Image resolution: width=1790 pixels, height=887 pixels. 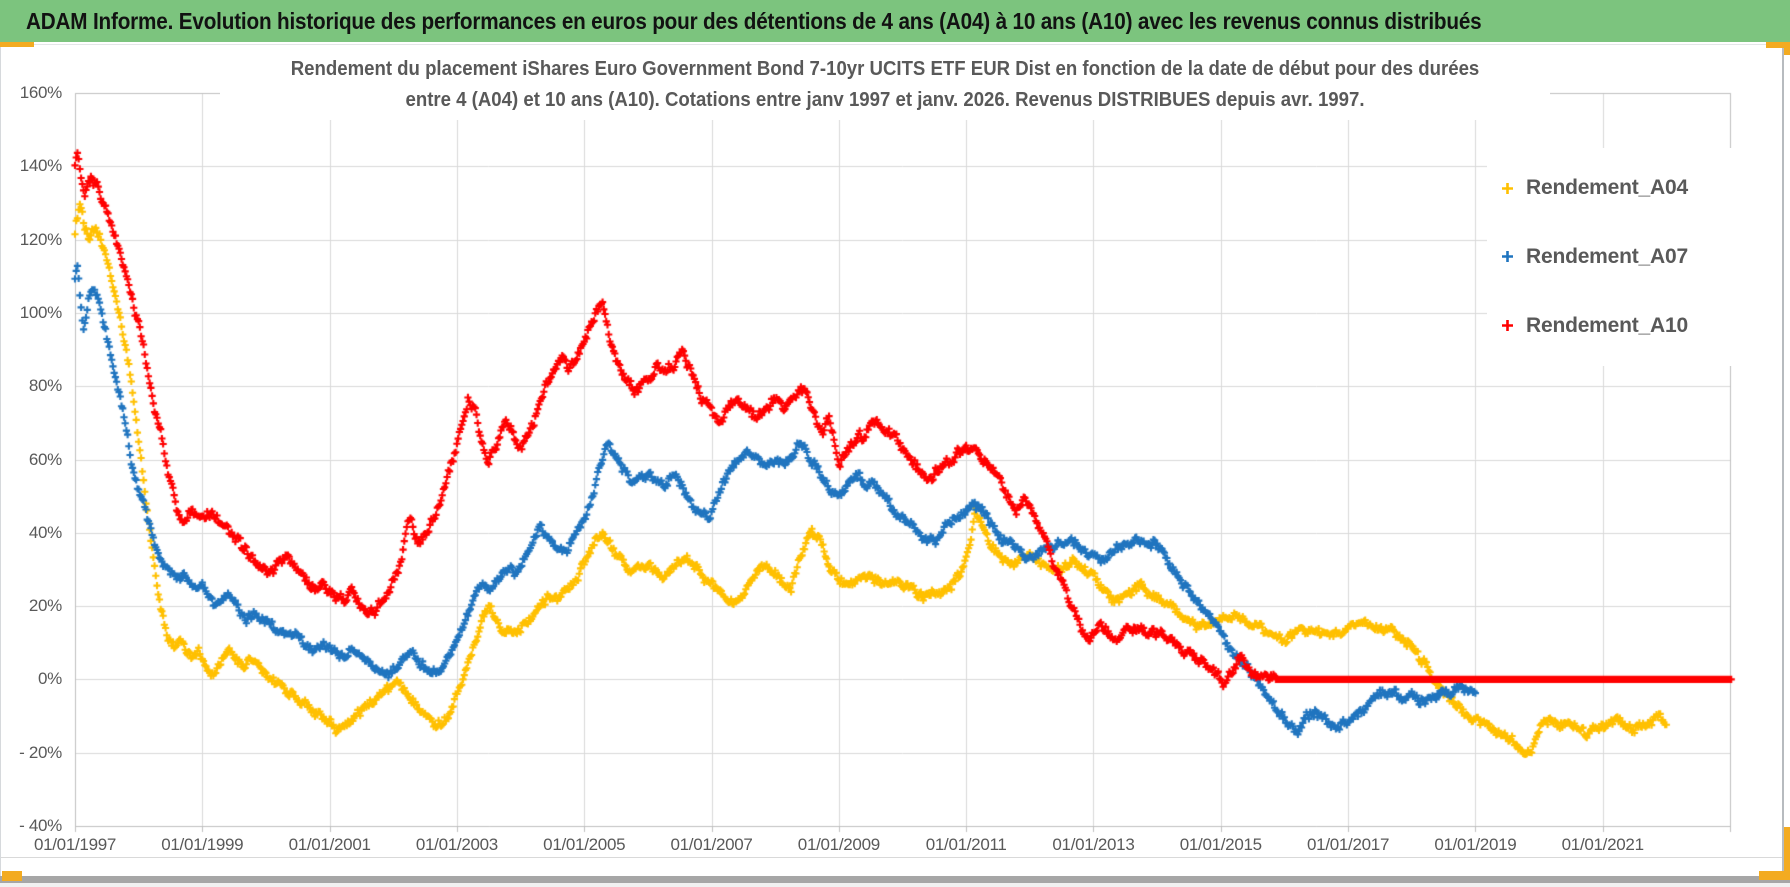 What do you see at coordinates (584, 844) in the screenshot?
I see `x-tick-label: 01/01/2005` at bounding box center [584, 844].